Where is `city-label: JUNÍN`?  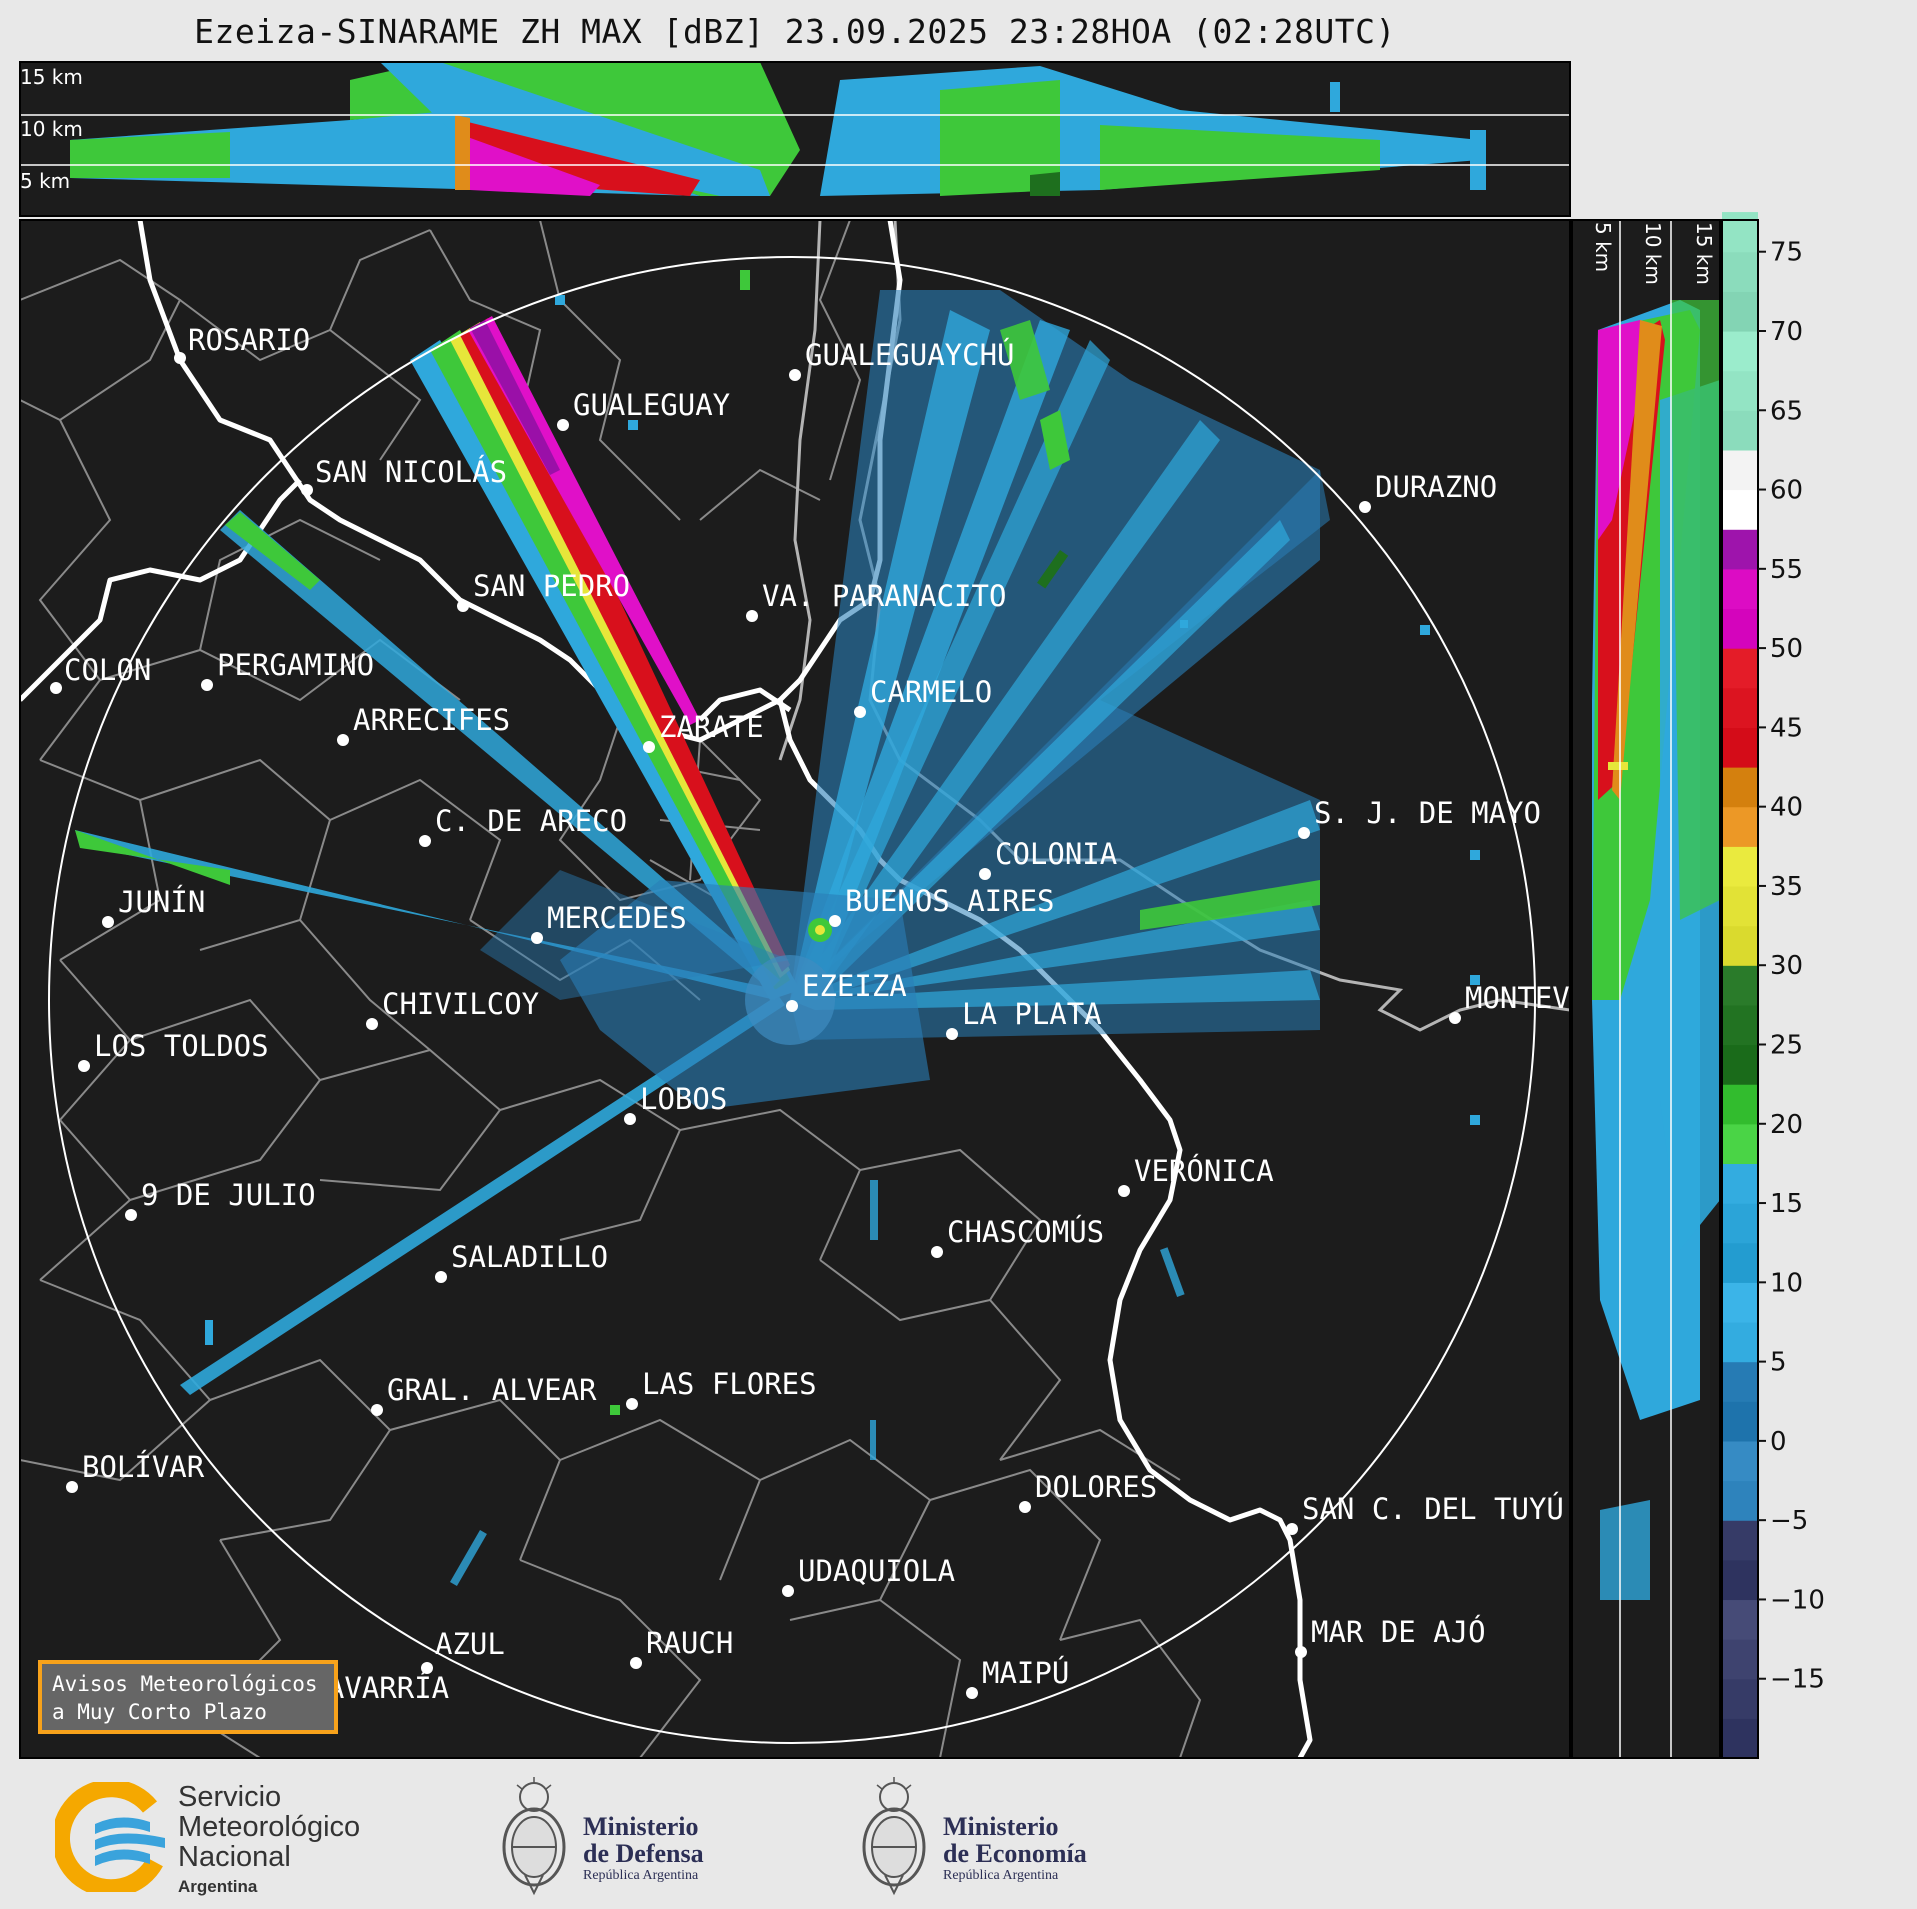 city-label: JUNÍN is located at coordinates (161, 902).